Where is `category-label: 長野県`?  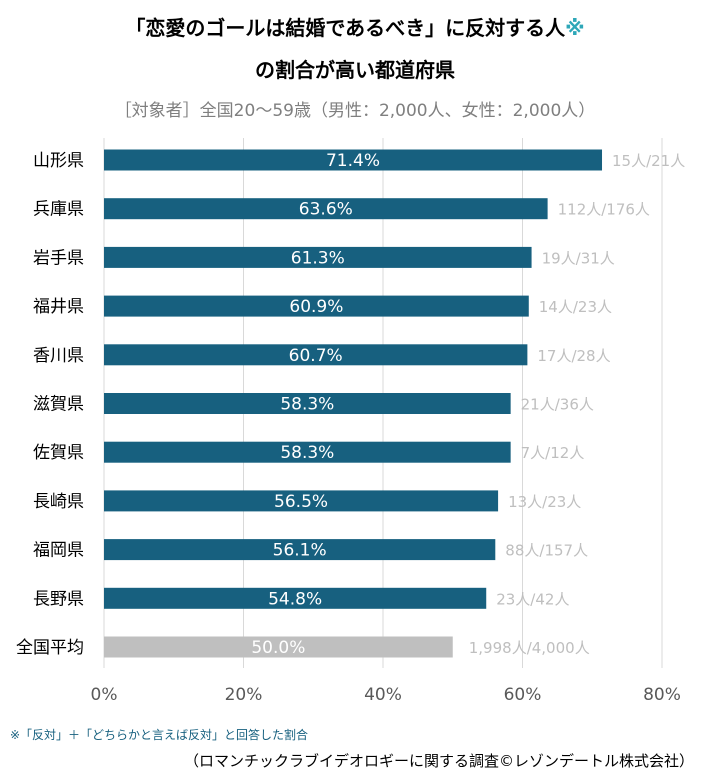
category-label: 長野県 is located at coordinates (58, 599).